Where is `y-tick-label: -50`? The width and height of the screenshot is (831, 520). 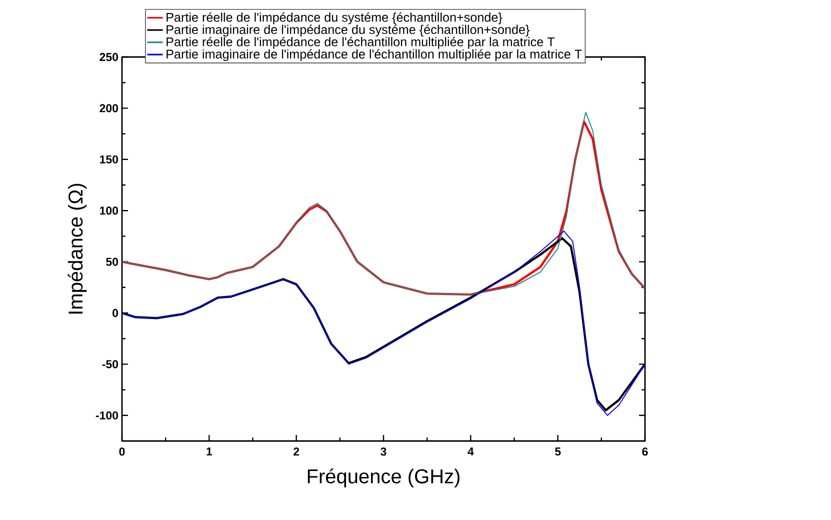 y-tick-label: -50 is located at coordinates (110, 364).